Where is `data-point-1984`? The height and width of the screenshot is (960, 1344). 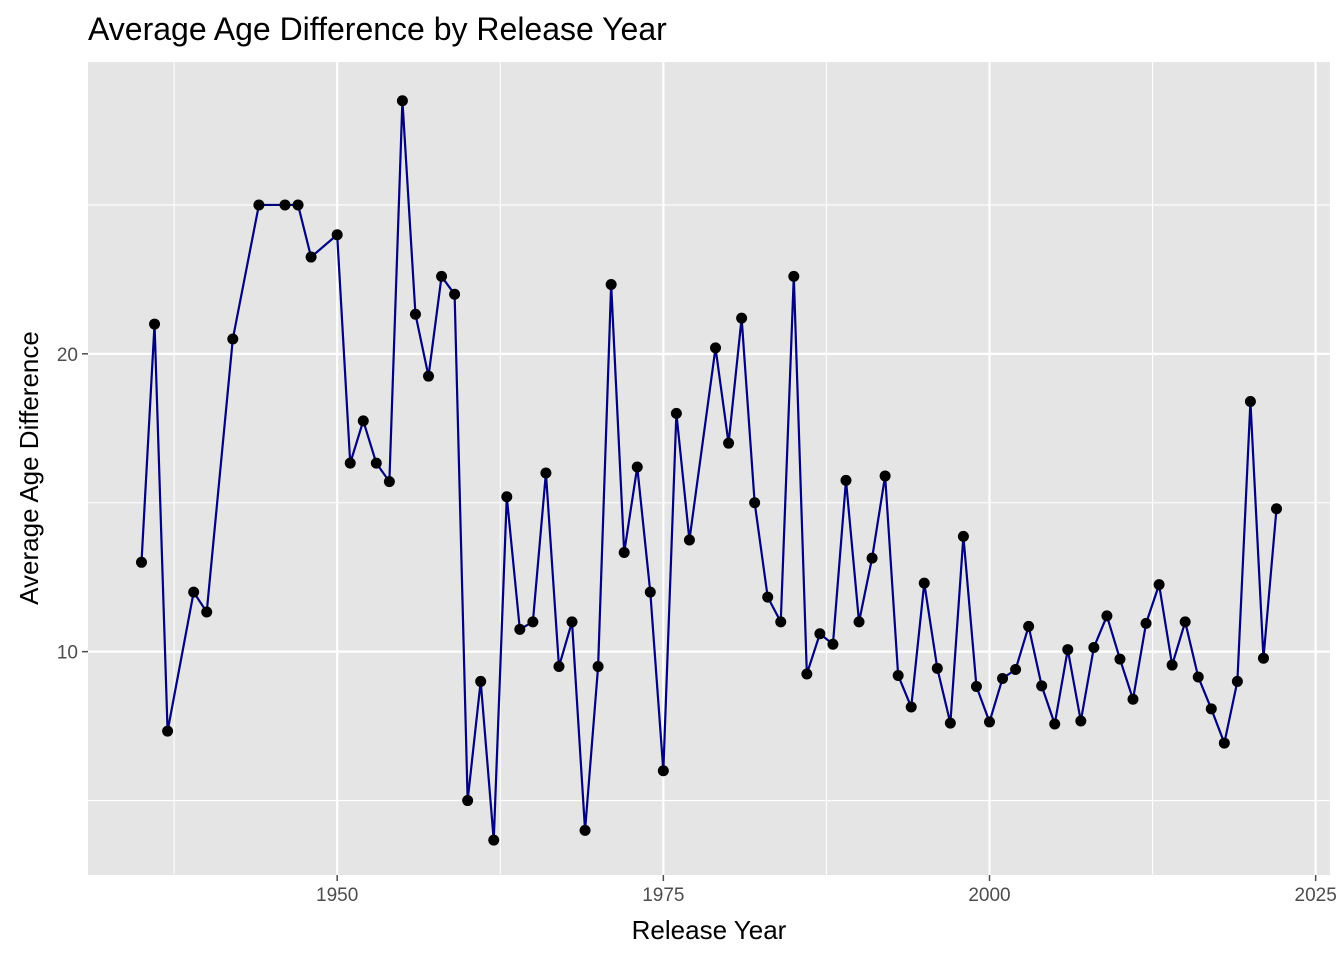
data-point-1984 is located at coordinates (781, 622).